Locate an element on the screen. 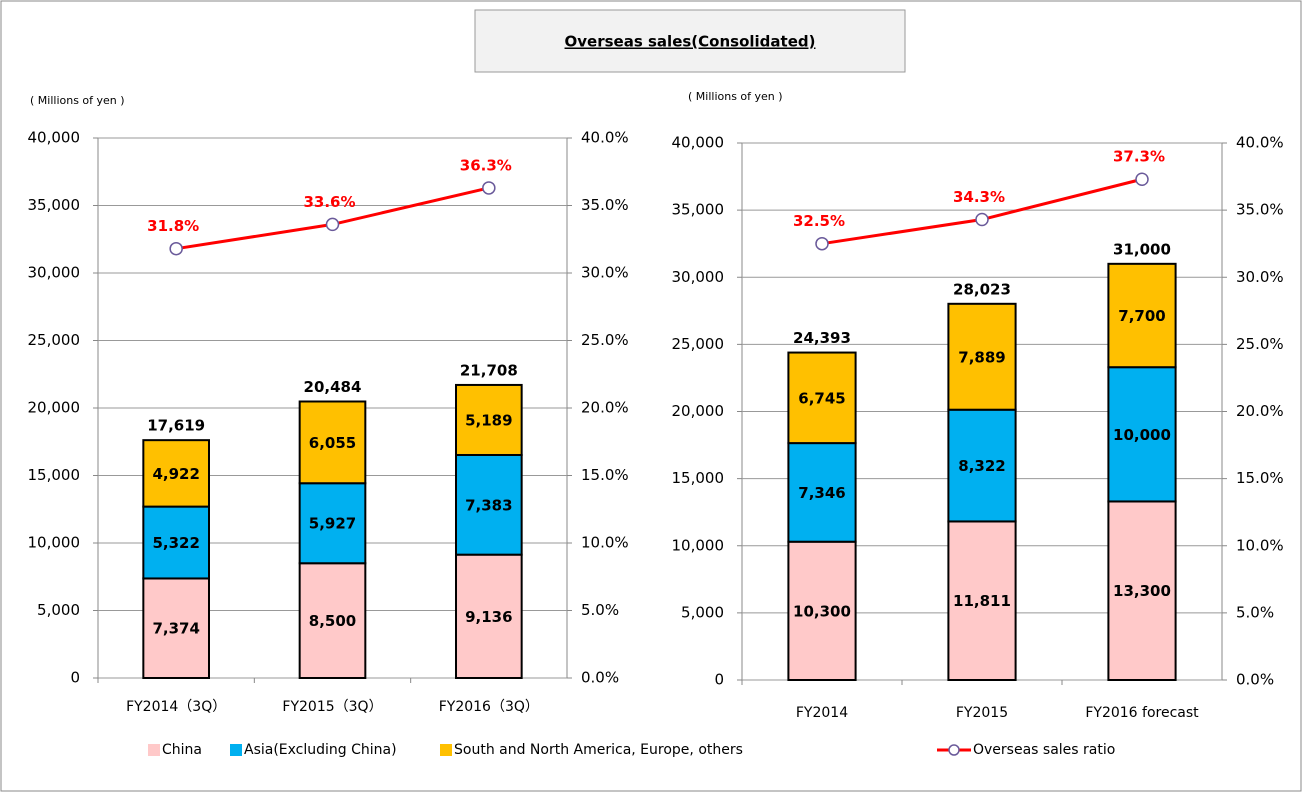 The image size is (1303, 793). ratio-label: 36.3% is located at coordinates (486, 165).